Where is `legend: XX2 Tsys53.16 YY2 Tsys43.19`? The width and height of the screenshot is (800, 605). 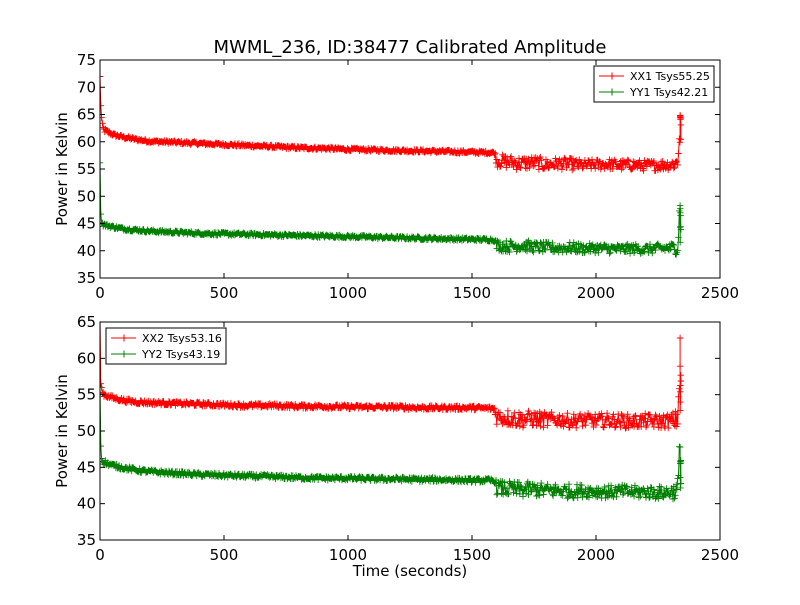 legend: XX2 Tsys53.16 YY2 Tsys43.19 is located at coordinates (166, 346).